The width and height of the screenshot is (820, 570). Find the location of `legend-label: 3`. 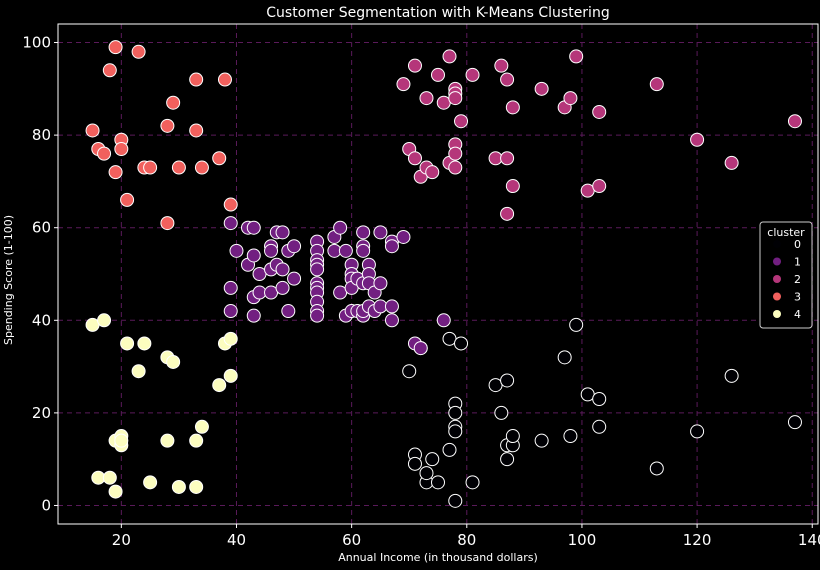

legend-label: 3 is located at coordinates (797, 297).